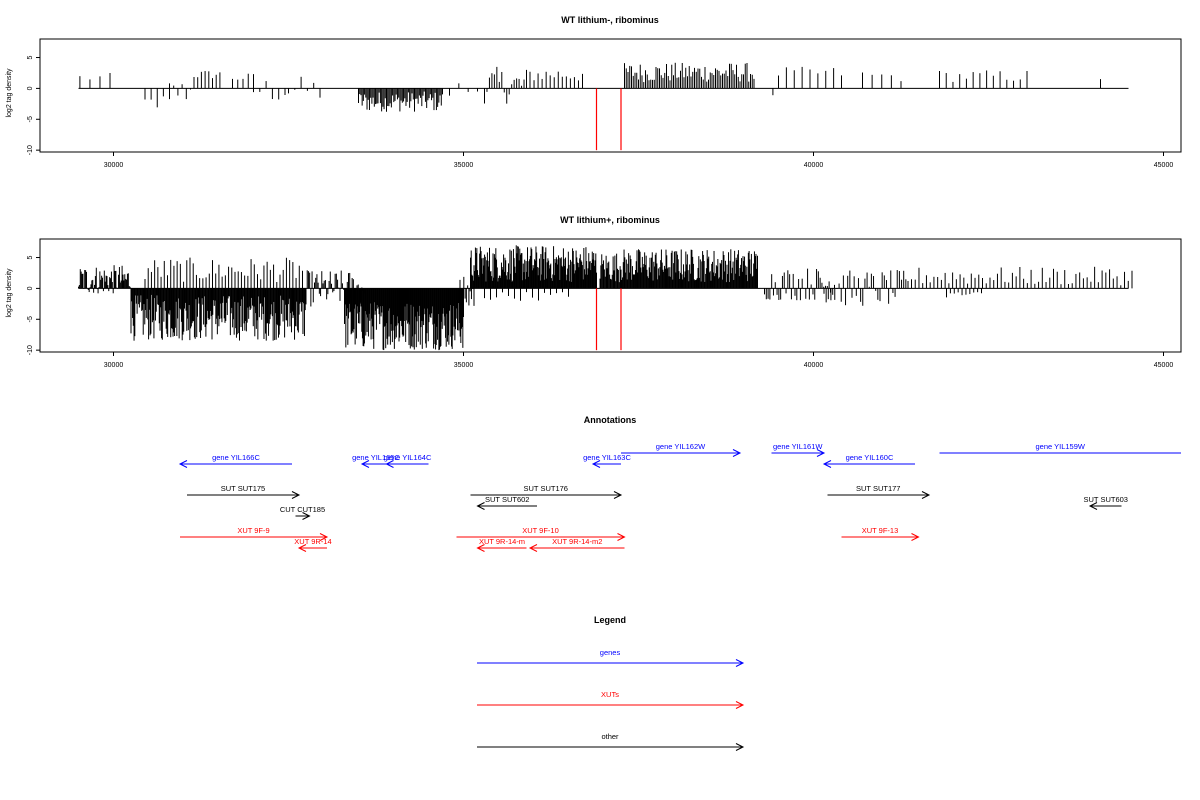  I want to click on annotation-label: XUT 9R-14, so click(312, 541).